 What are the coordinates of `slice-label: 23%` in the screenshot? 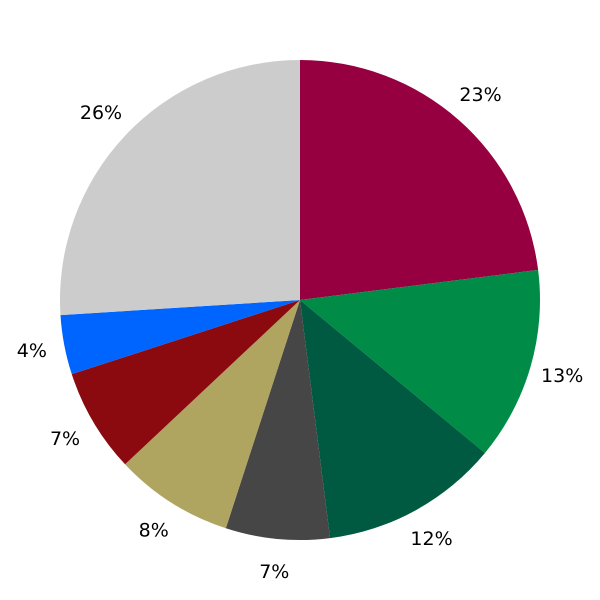 It's located at (480, 95).